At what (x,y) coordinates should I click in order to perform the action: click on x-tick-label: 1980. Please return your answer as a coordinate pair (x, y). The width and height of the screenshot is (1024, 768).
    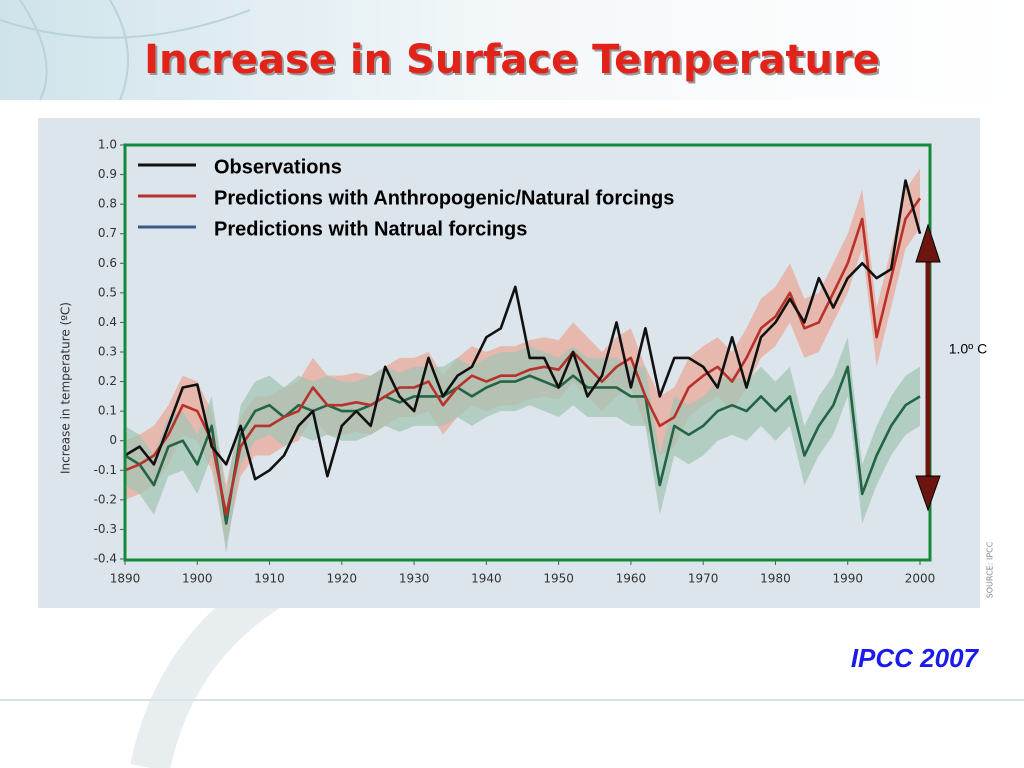
    Looking at the image, I should click on (775, 579).